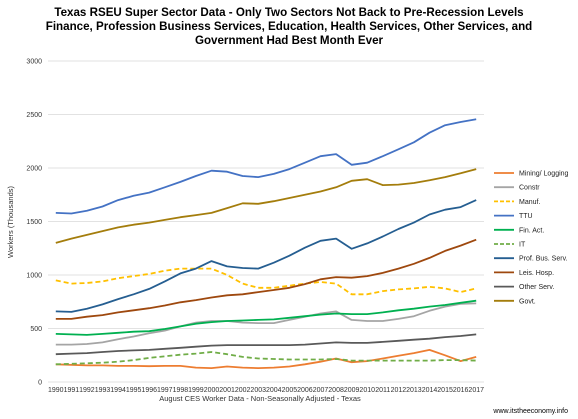 This screenshot has height=419, width=578. What do you see at coordinates (529, 202) in the screenshot?
I see `legend-label: Manuf.` at bounding box center [529, 202].